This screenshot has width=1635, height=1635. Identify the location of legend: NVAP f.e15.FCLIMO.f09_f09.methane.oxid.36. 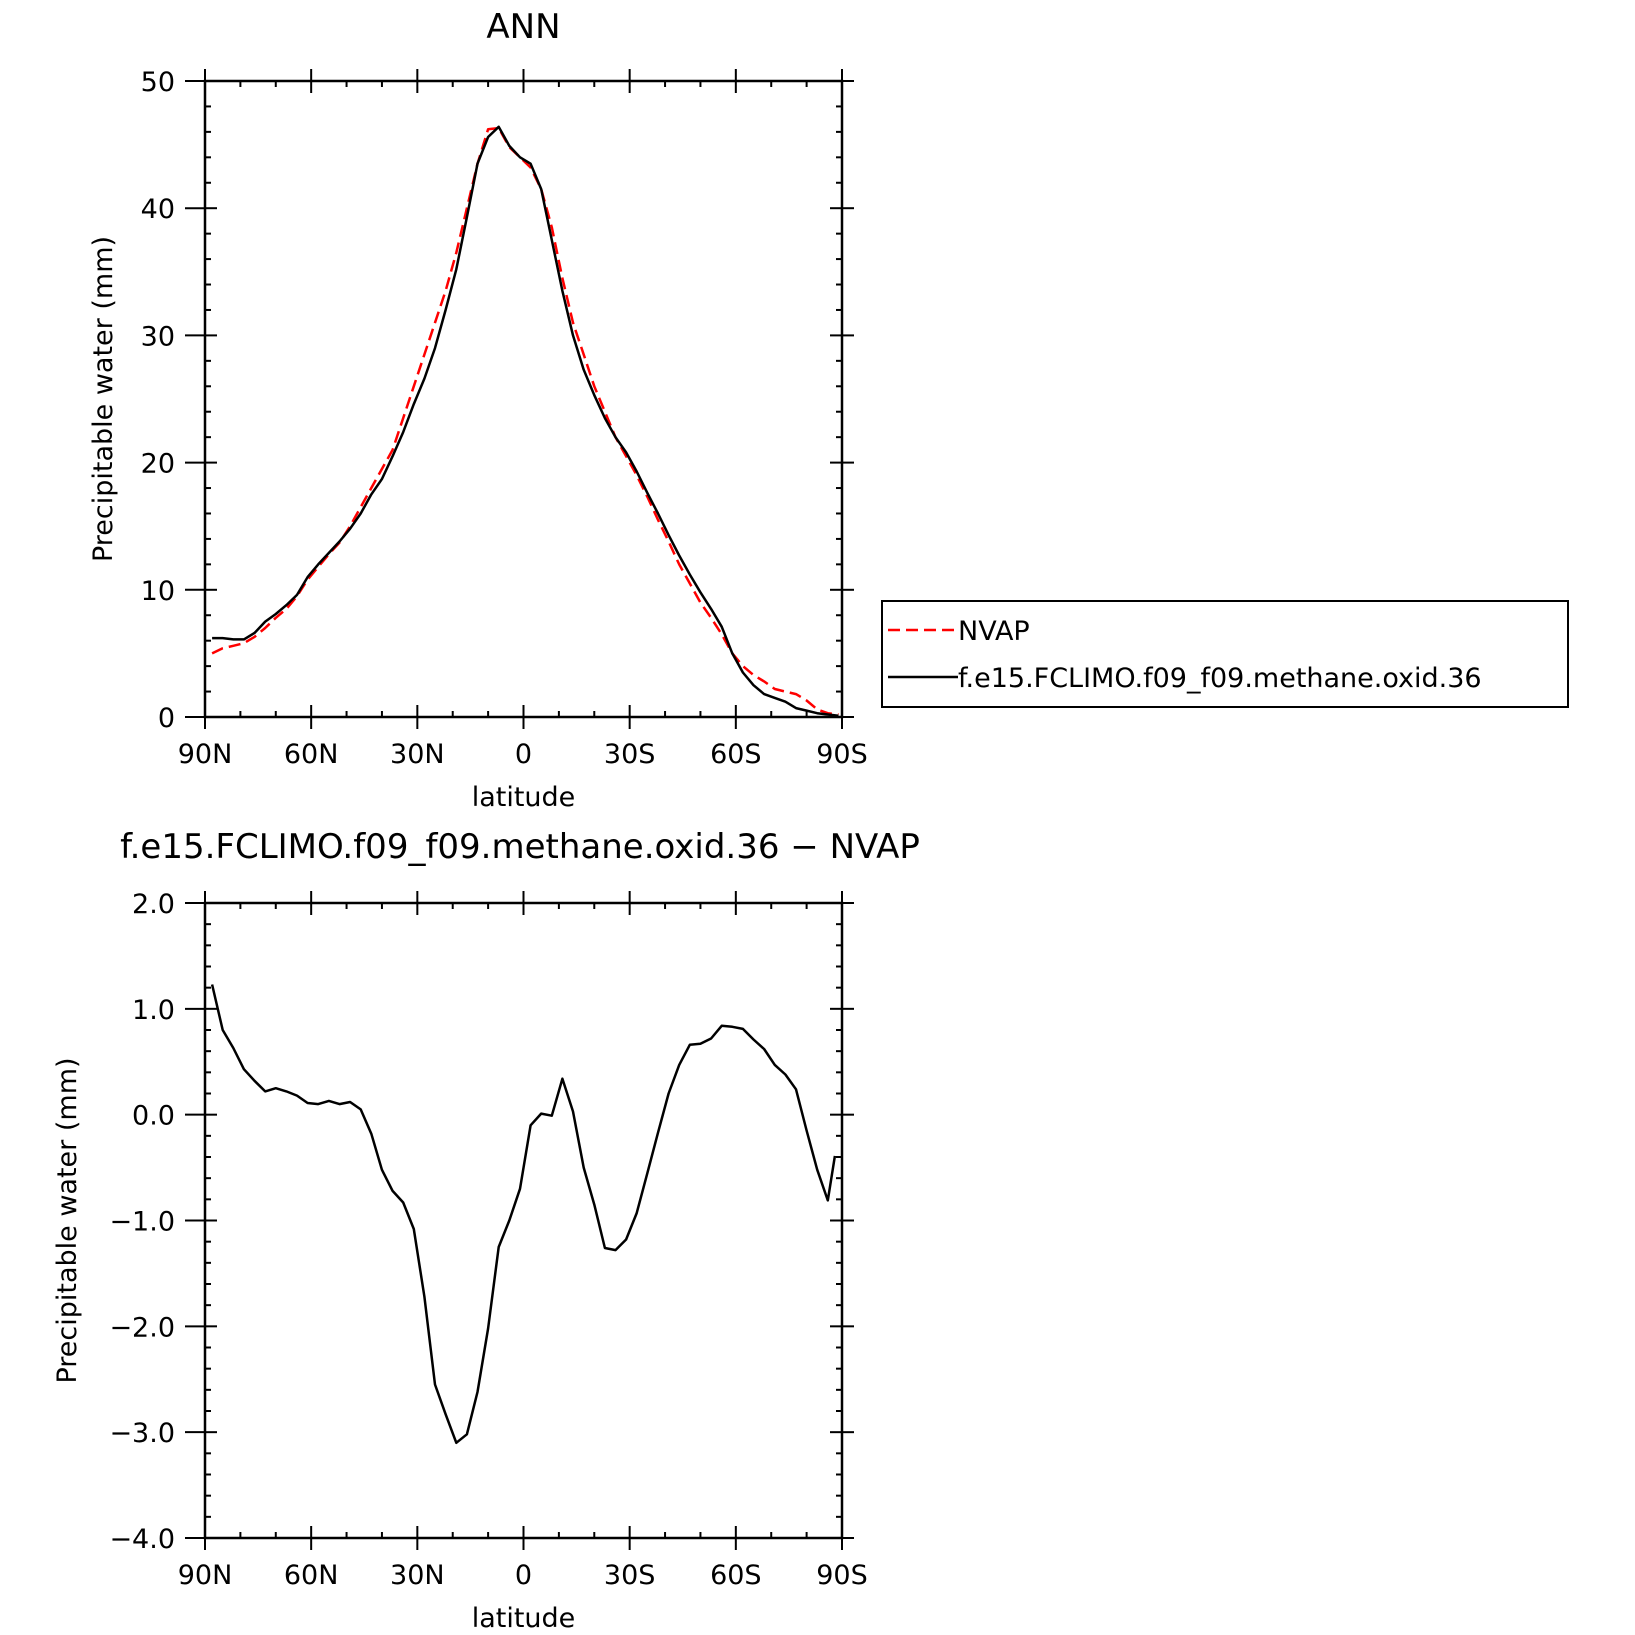
(1225, 654).